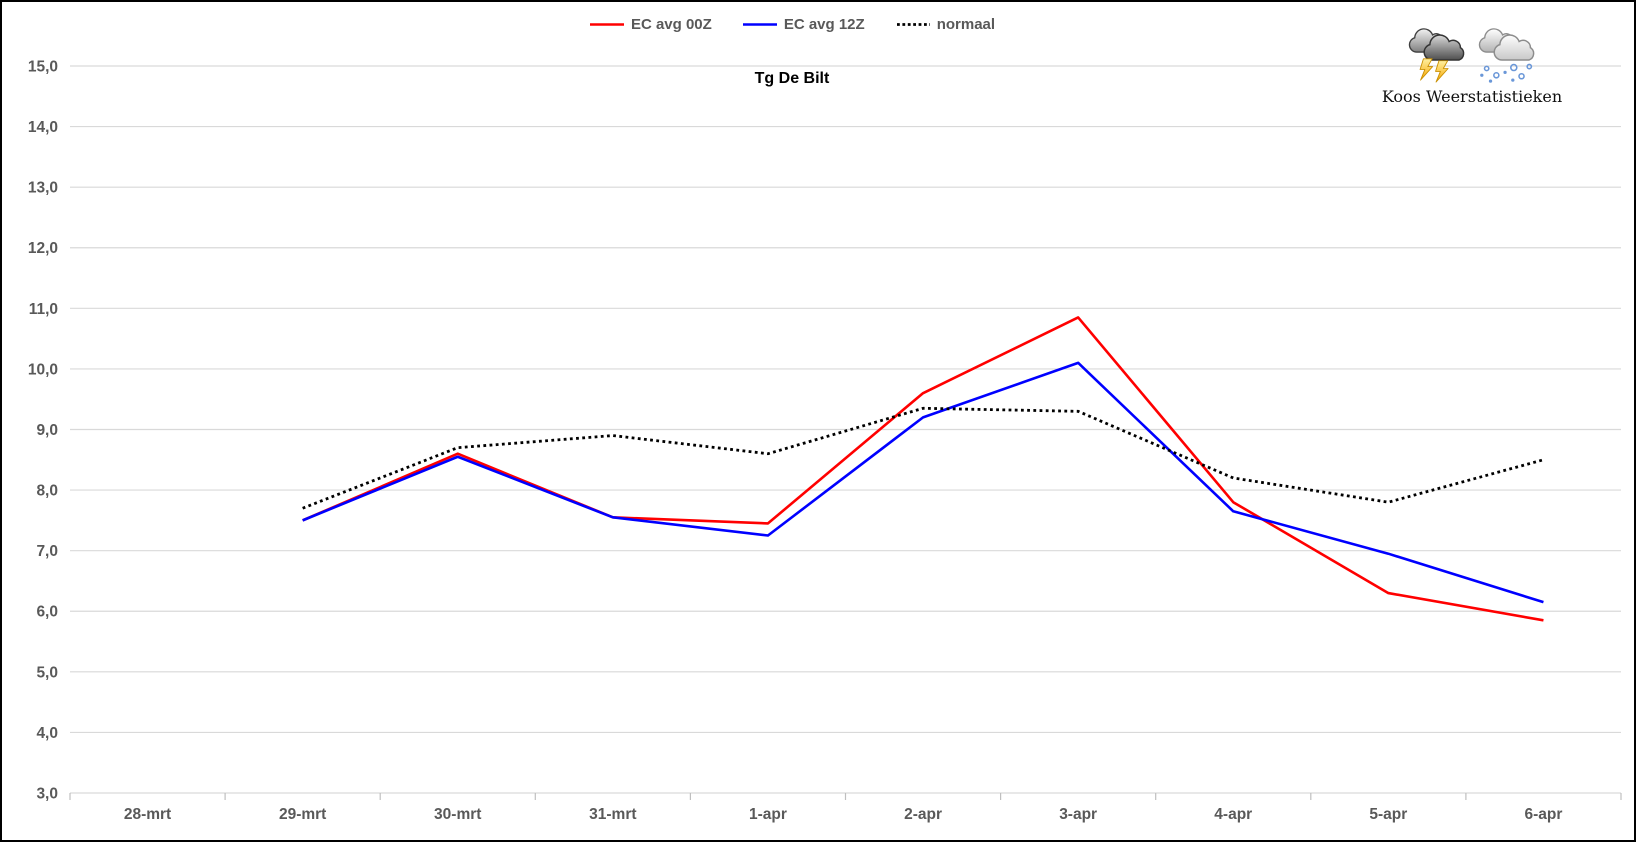 The image size is (1636, 842). What do you see at coordinates (1506, 55) in the screenshot?
I see `cloud-hail-icon` at bounding box center [1506, 55].